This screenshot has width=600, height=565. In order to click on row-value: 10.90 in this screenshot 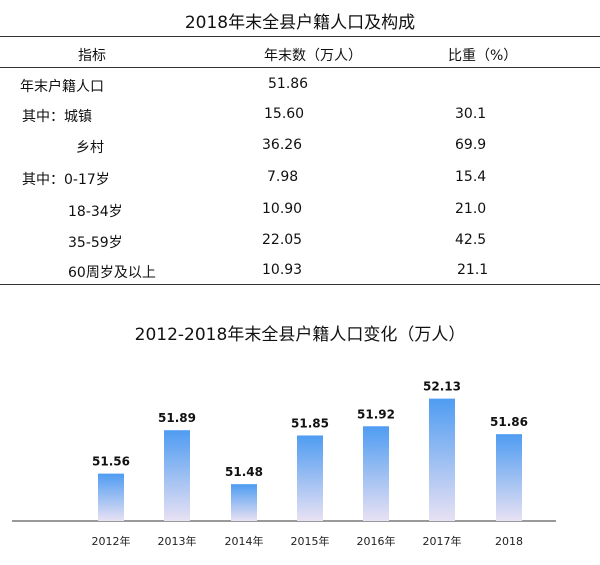, I will do `click(282, 209)`.